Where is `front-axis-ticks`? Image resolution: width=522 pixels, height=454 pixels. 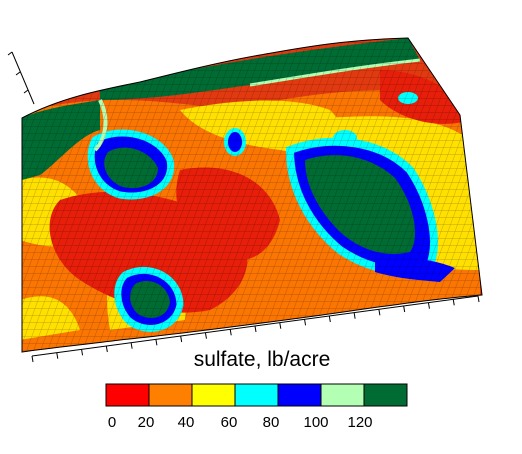 front-axis-ticks is located at coordinates (255, 329).